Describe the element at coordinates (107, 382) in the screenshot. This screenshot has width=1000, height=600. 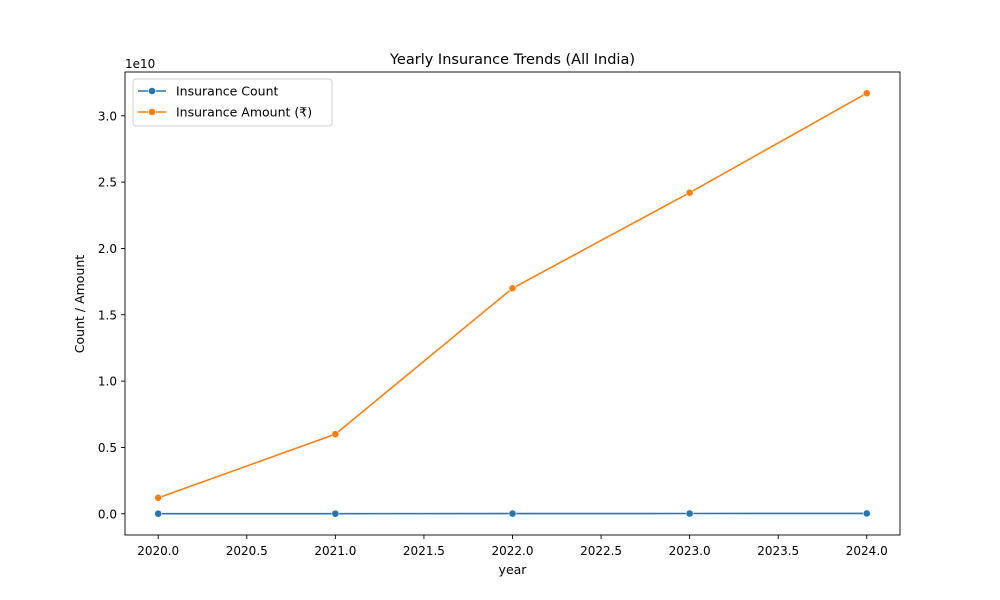
I see `y-tick-label: 1.0` at that location.